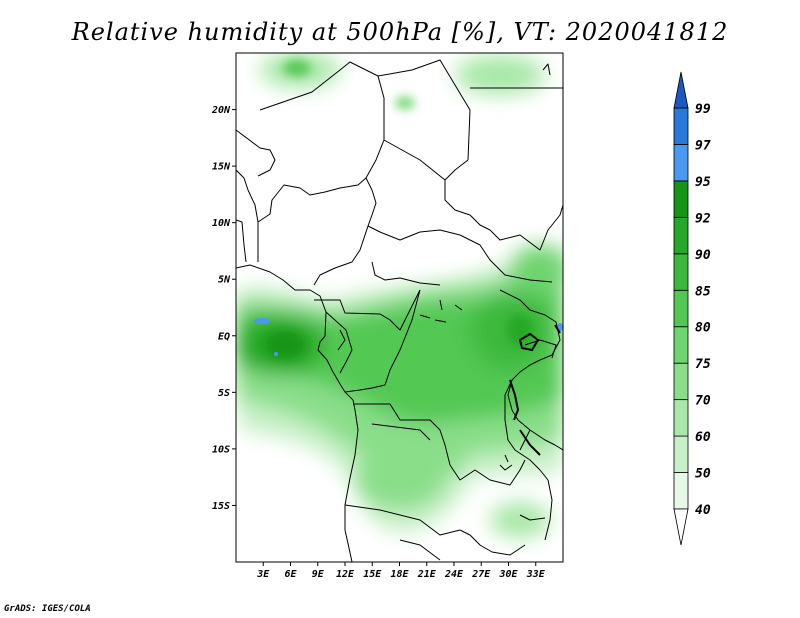 Image resolution: width=800 pixels, height=618 pixels. What do you see at coordinates (221, 110) in the screenshot?
I see `lat-tick-label: 20N` at bounding box center [221, 110].